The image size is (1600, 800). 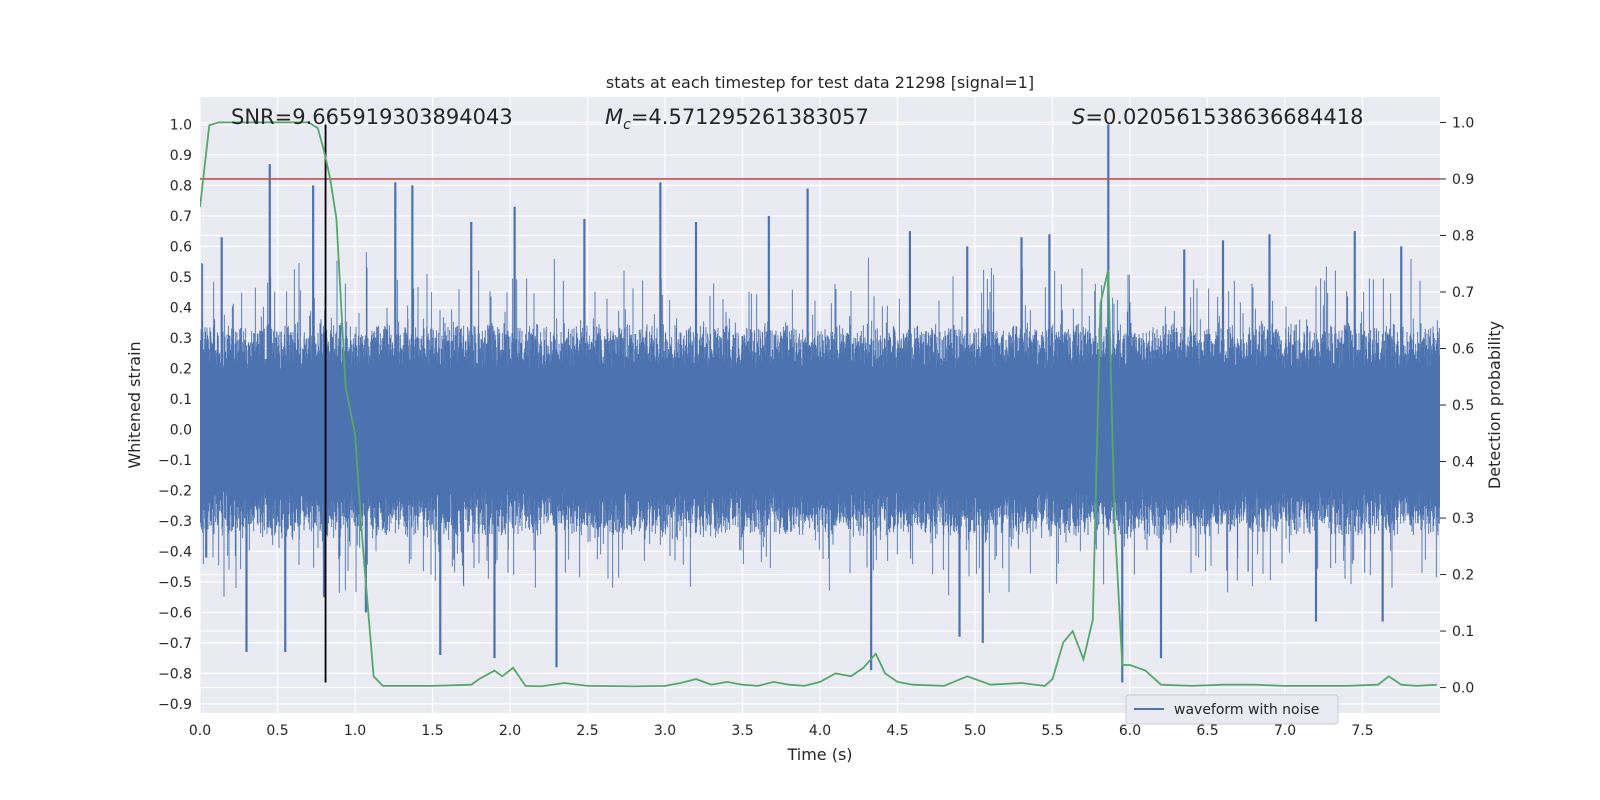 What do you see at coordinates (1463, 519) in the screenshot?
I see `right-y-tick-label: 0.3` at bounding box center [1463, 519].